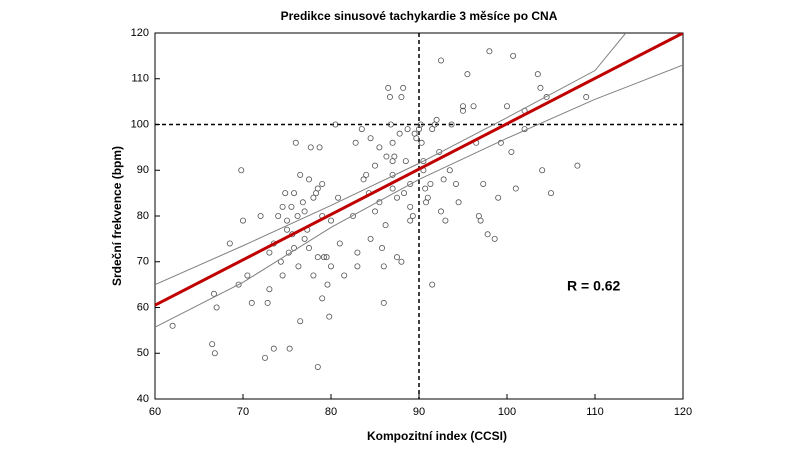 The image size is (800, 450). I want to click on y-tick-label: 50, so click(143, 353).